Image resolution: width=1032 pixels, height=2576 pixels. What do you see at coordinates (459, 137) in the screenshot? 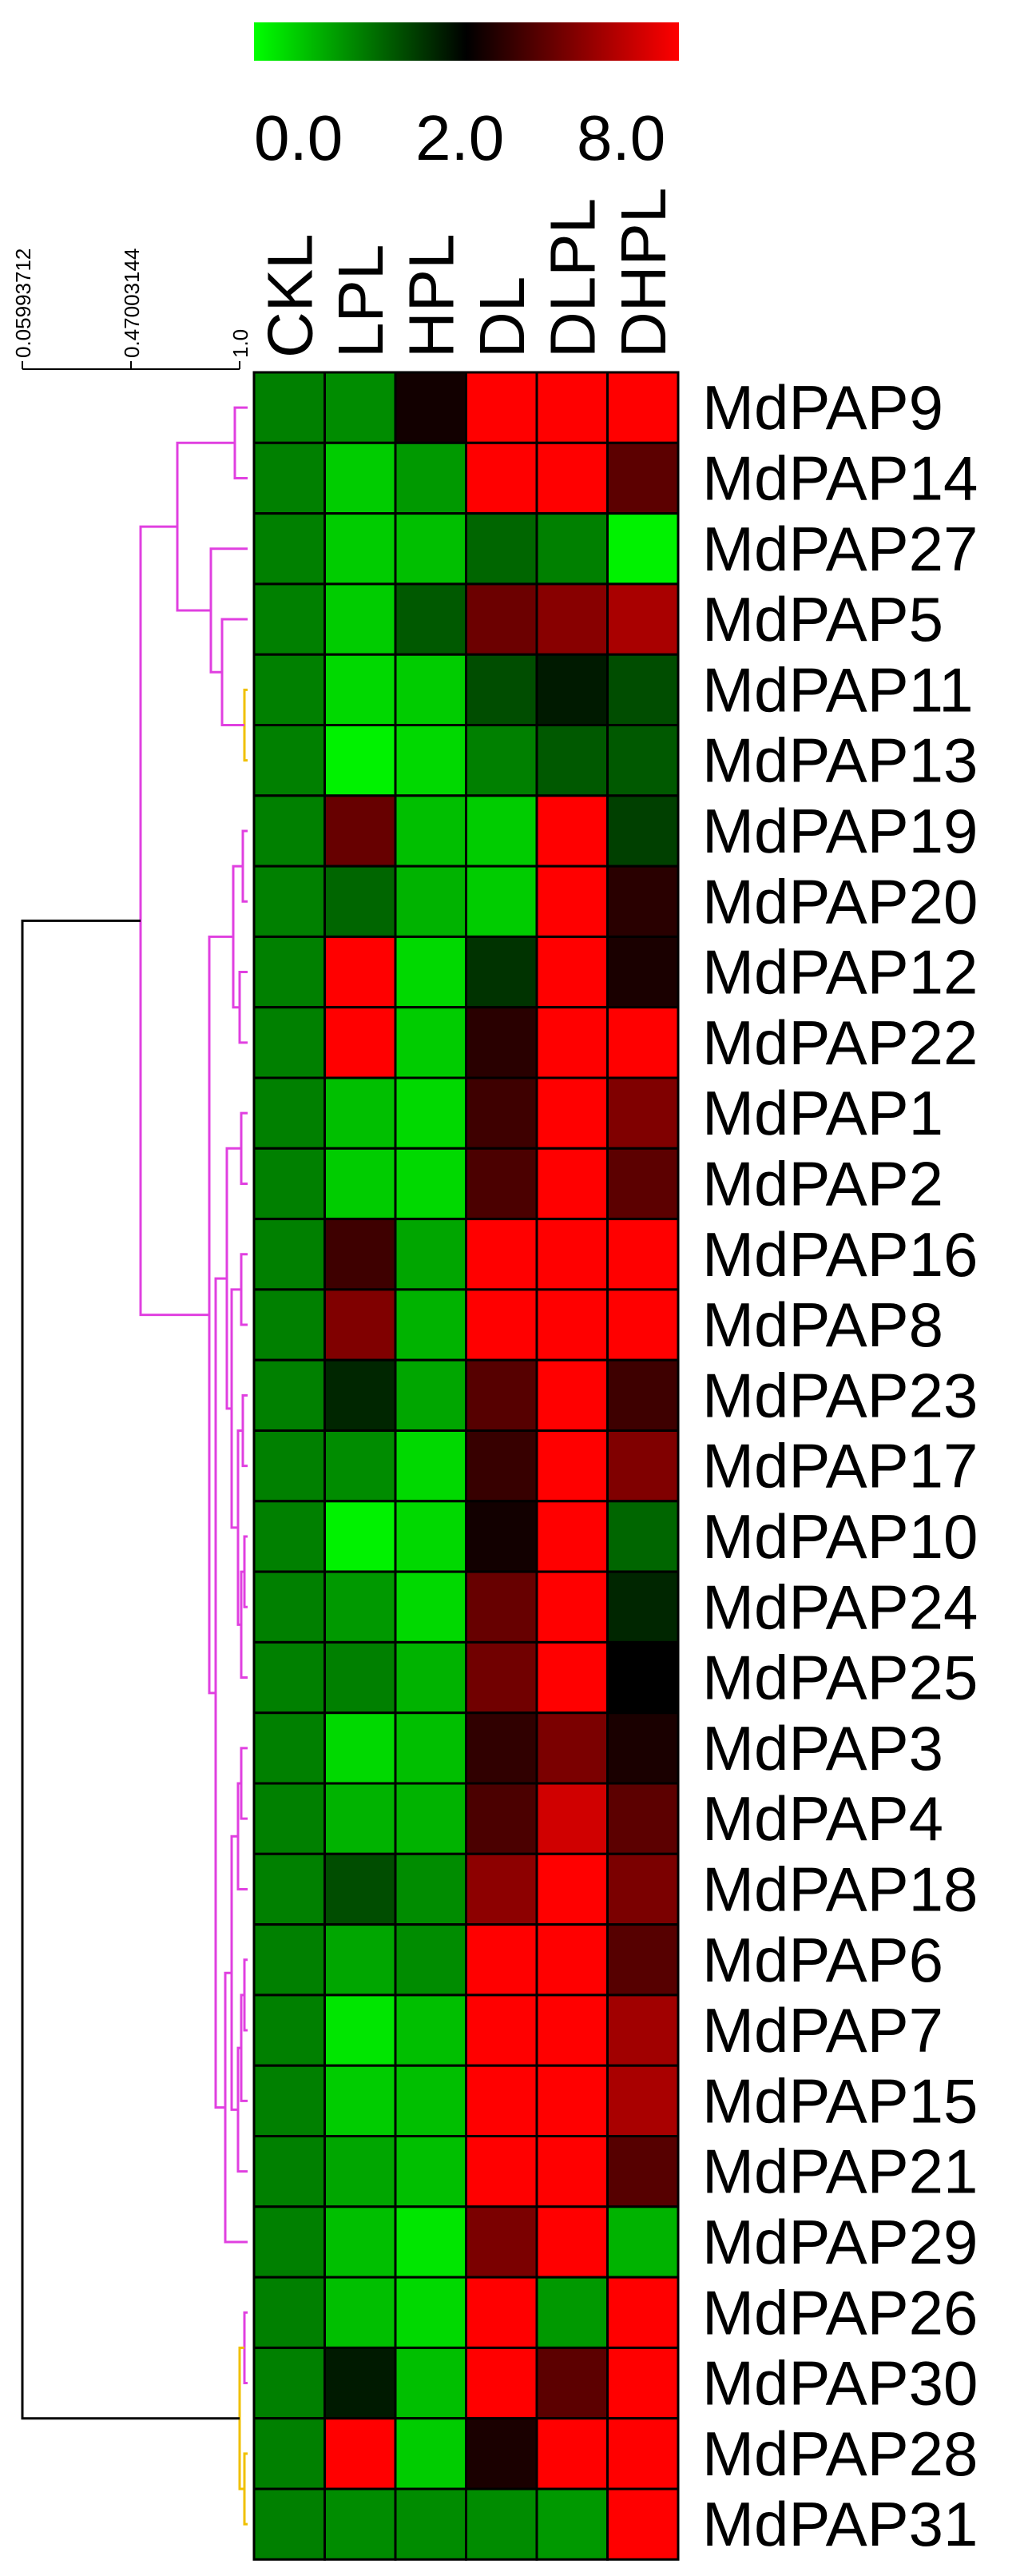
I see `scale-tick-label-1: 2.0` at bounding box center [459, 137].